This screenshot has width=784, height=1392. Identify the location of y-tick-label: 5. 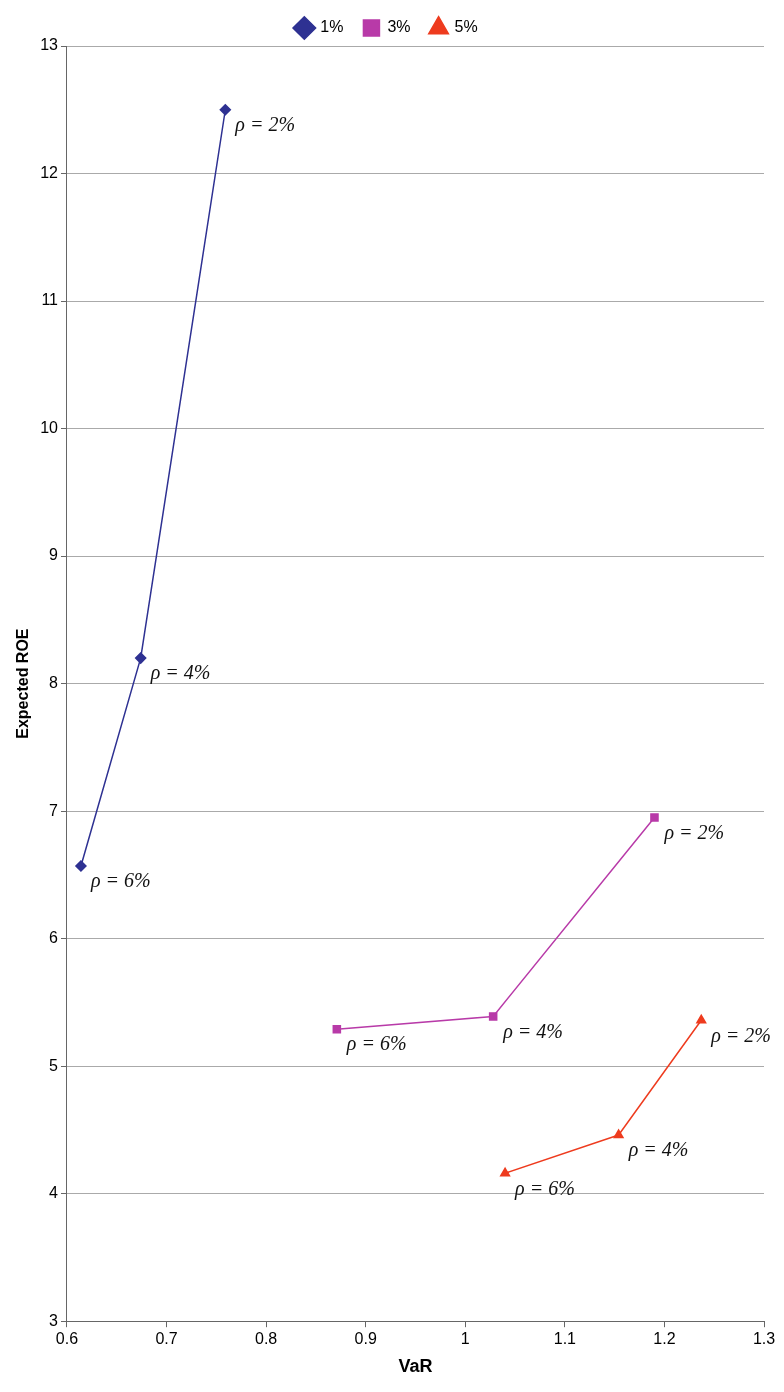
(54, 1065).